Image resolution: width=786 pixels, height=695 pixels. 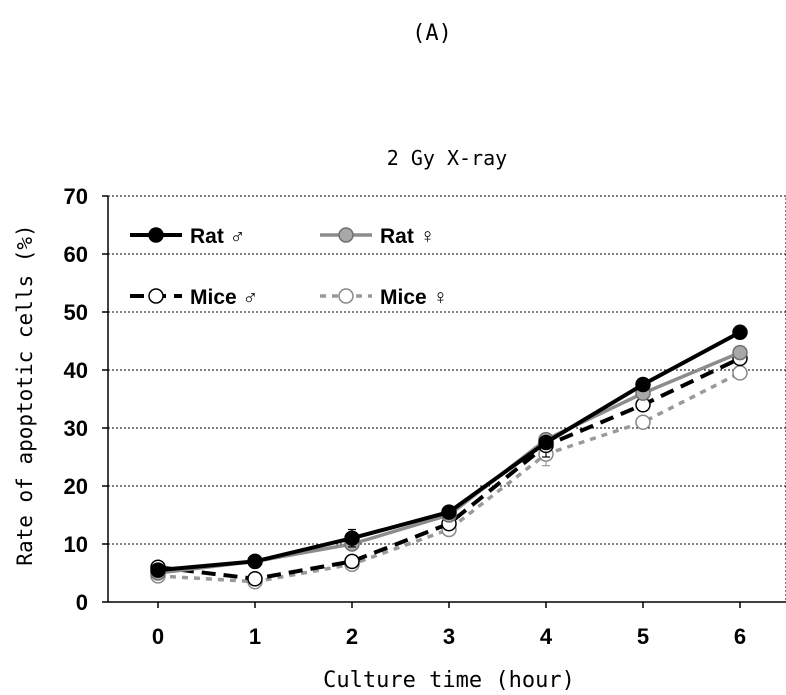 What do you see at coordinates (82, 602) in the screenshot?
I see `y-tick-label: 0` at bounding box center [82, 602].